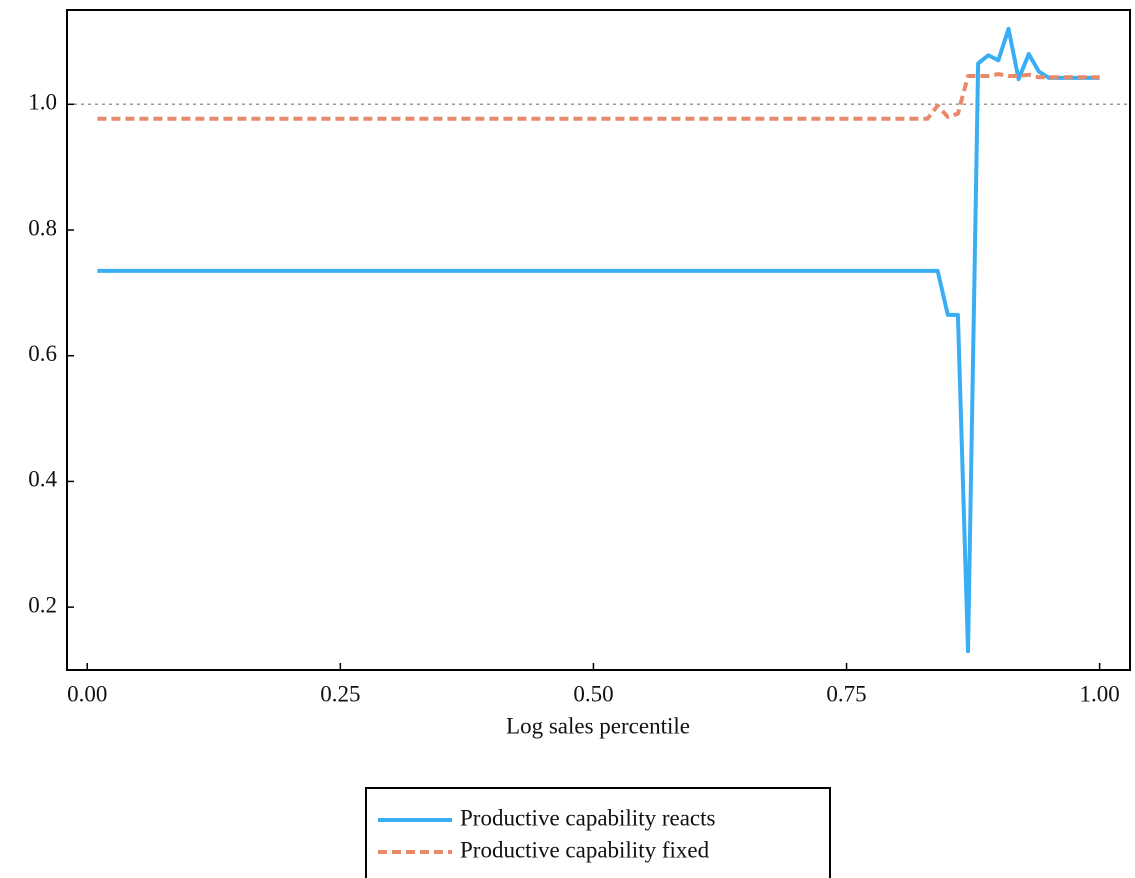 Image resolution: width=1135 pixels, height=878 pixels. I want to click on series-line, so click(598, 96).